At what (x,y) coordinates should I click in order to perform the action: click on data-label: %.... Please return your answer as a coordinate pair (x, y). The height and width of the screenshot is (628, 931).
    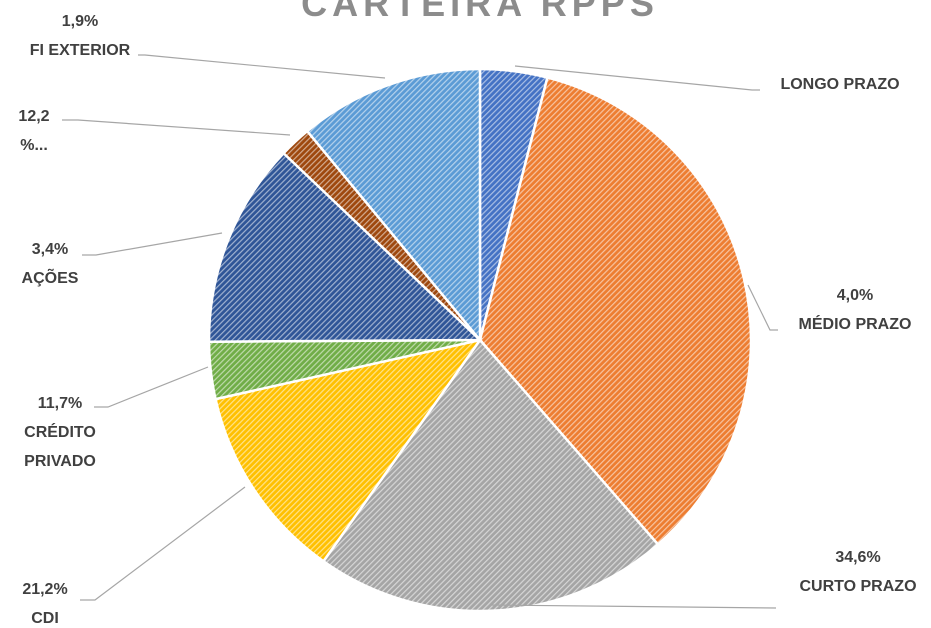
    Looking at the image, I should click on (34, 145).